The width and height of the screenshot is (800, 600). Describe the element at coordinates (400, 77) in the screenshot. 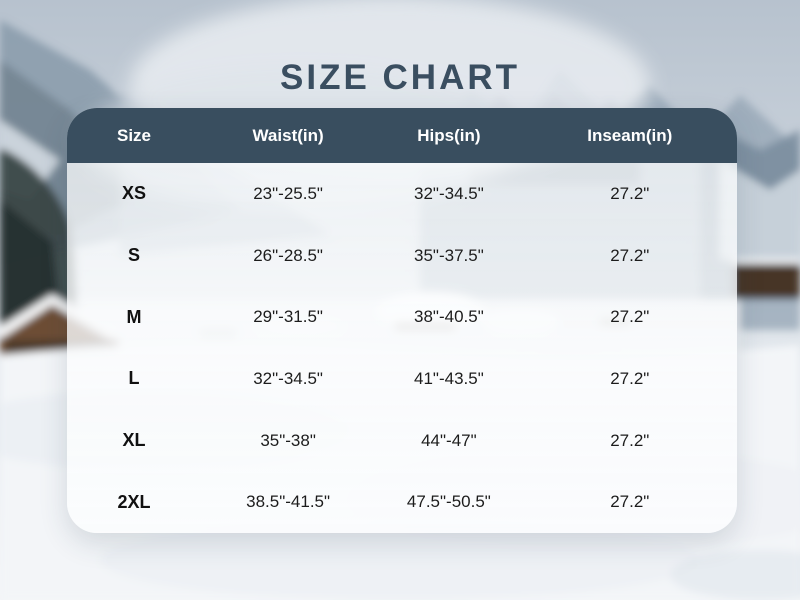

I see `page-title: SIZE CHART` at that location.